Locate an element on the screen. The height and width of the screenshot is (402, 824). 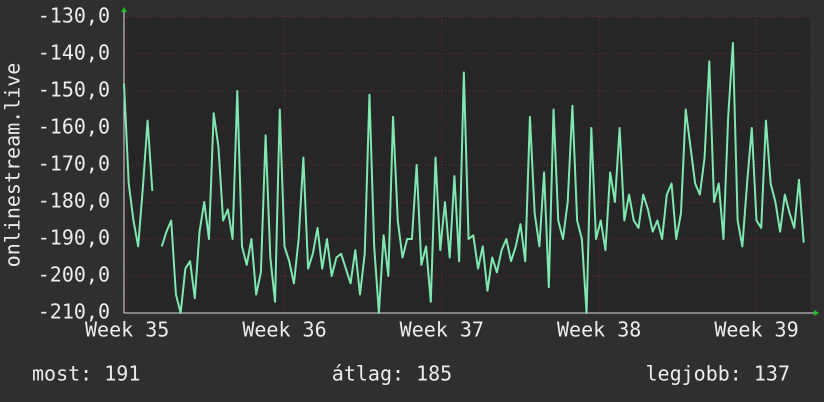
x-tick-label: Week 35 is located at coordinates (127, 330).